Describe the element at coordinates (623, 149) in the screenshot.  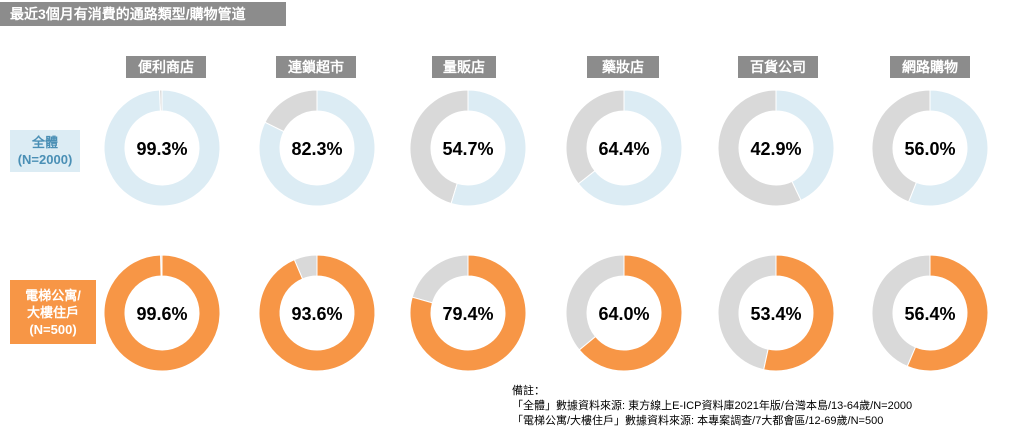
I see `donut-label-all-drugstore: 64.4%` at that location.